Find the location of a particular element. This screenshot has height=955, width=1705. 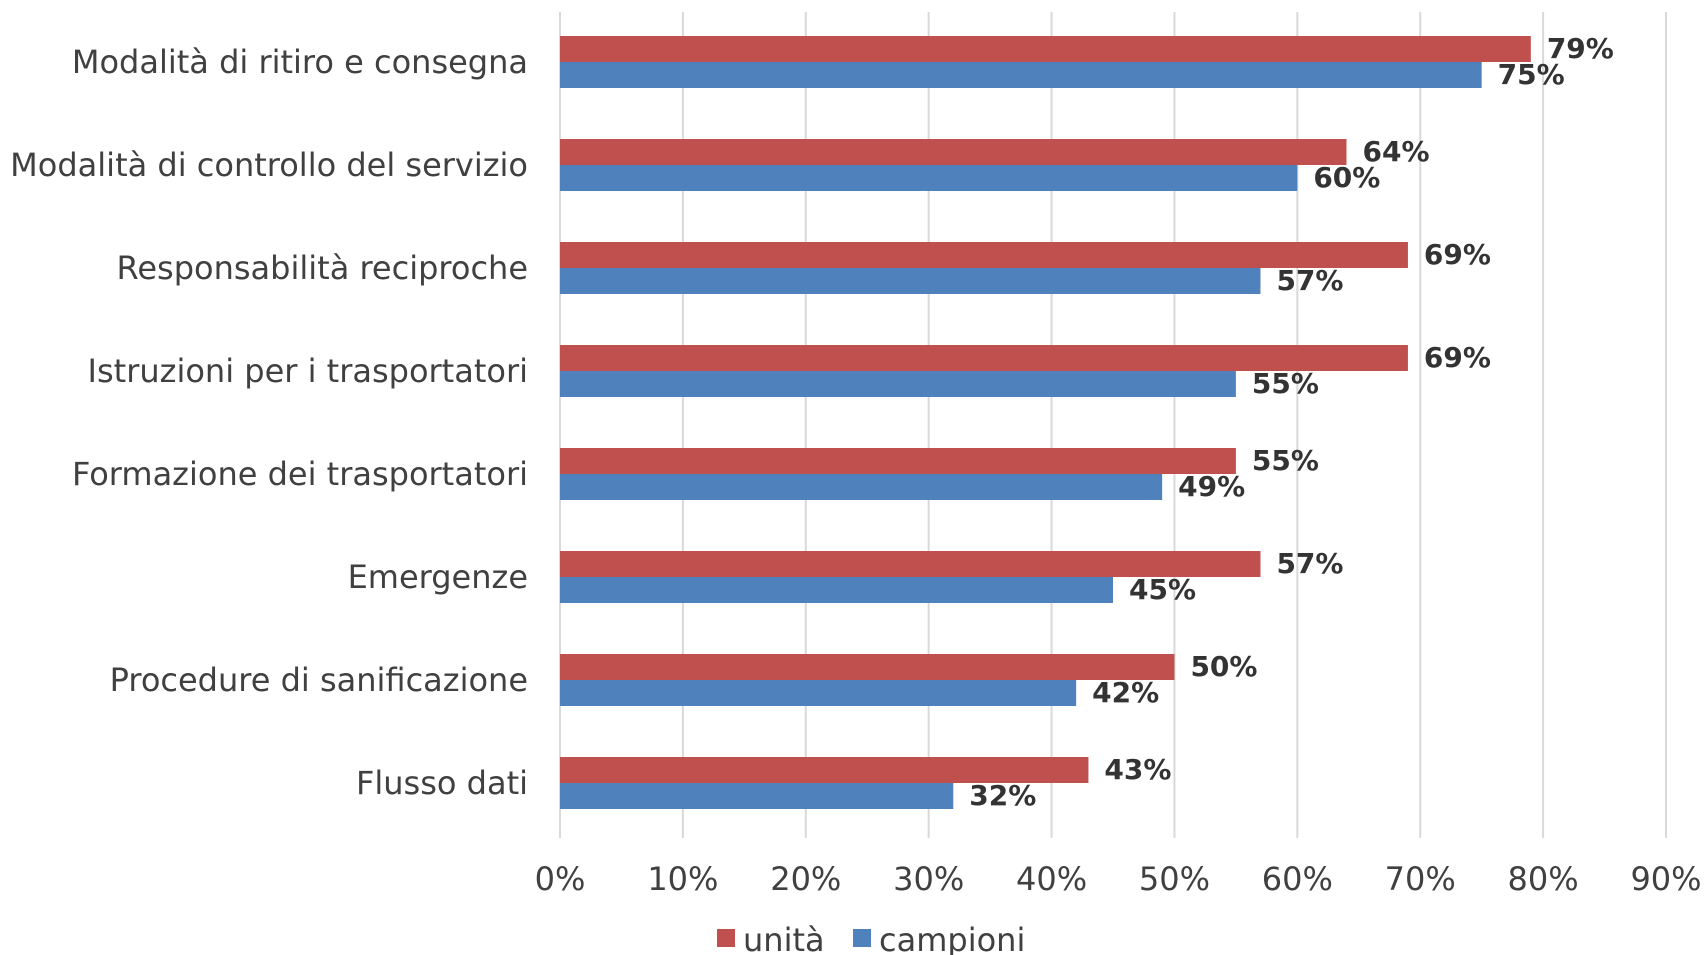

data-label: 42% is located at coordinates (1125, 692).